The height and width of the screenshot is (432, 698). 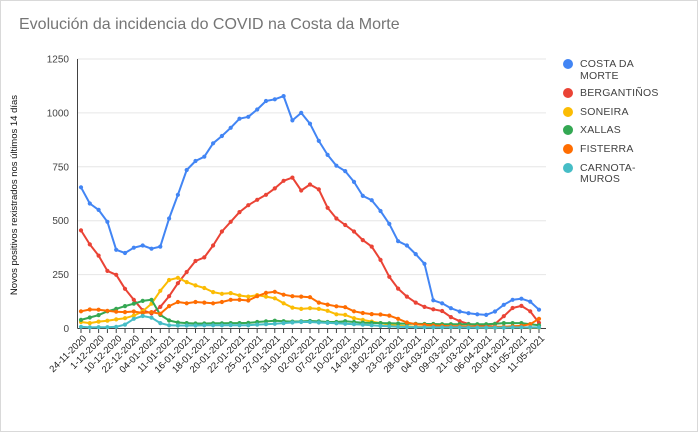 What do you see at coordinates (60, 167) in the screenshot?
I see `y-tick-label: 750` at bounding box center [60, 167].